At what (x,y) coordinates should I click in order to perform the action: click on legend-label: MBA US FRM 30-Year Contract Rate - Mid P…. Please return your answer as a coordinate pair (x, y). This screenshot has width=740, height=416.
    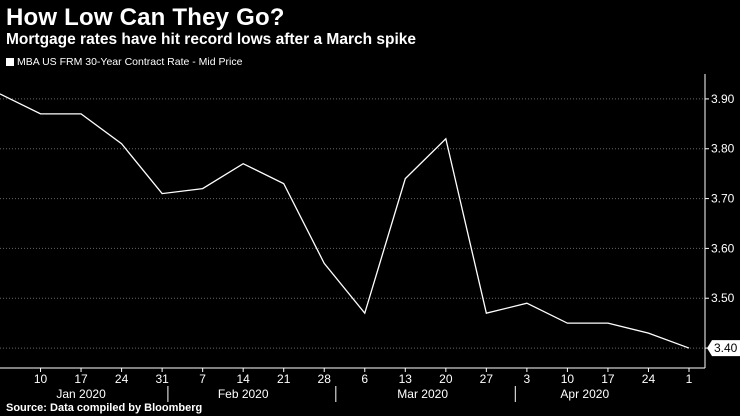
    Looking at the image, I should click on (130, 62).